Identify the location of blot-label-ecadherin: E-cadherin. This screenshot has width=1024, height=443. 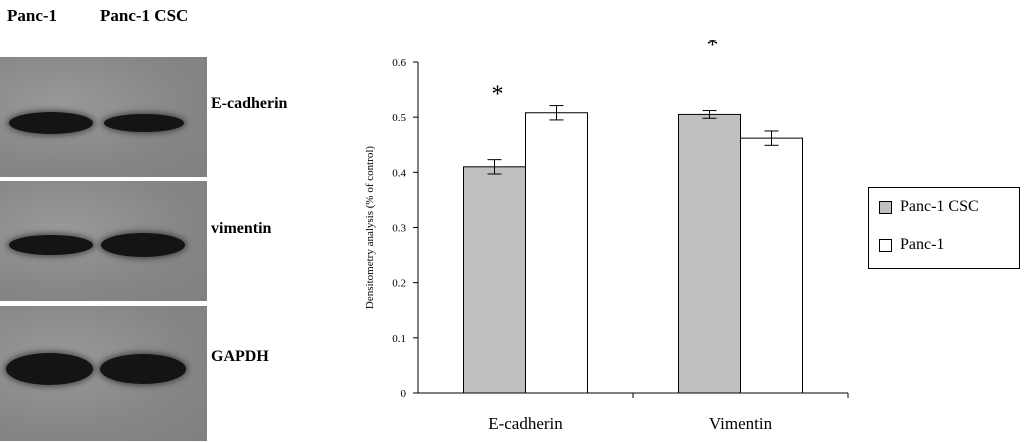
(249, 103).